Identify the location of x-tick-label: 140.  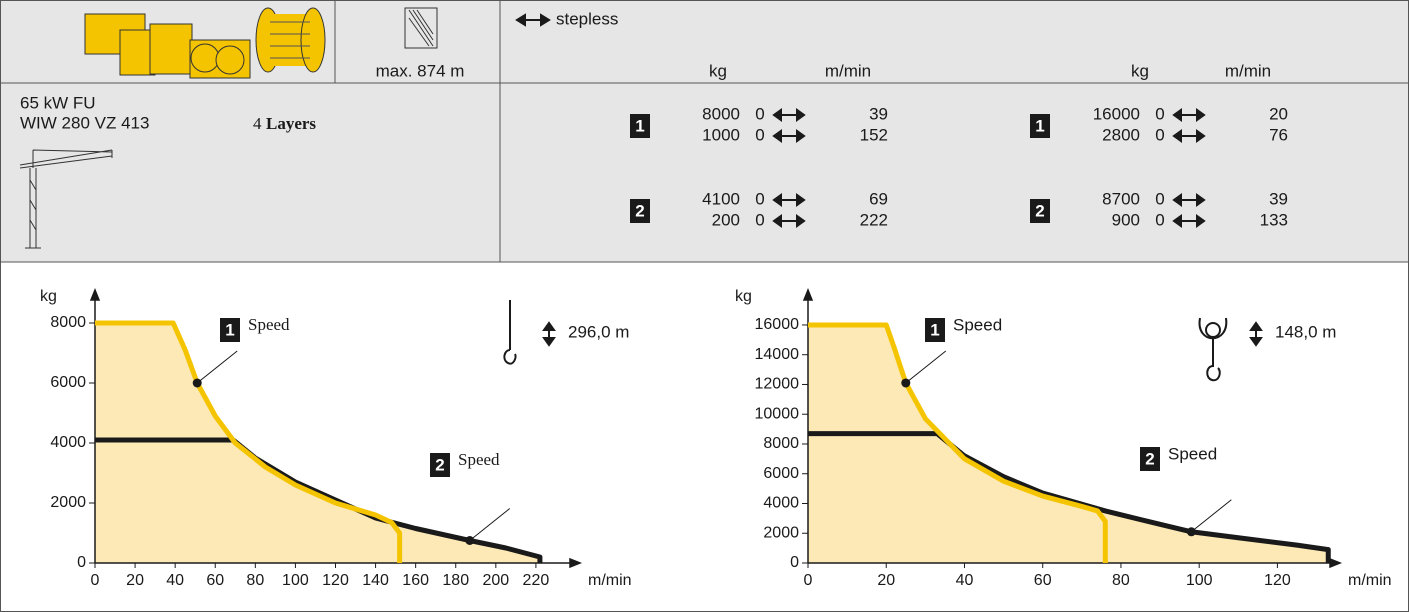
(375, 580).